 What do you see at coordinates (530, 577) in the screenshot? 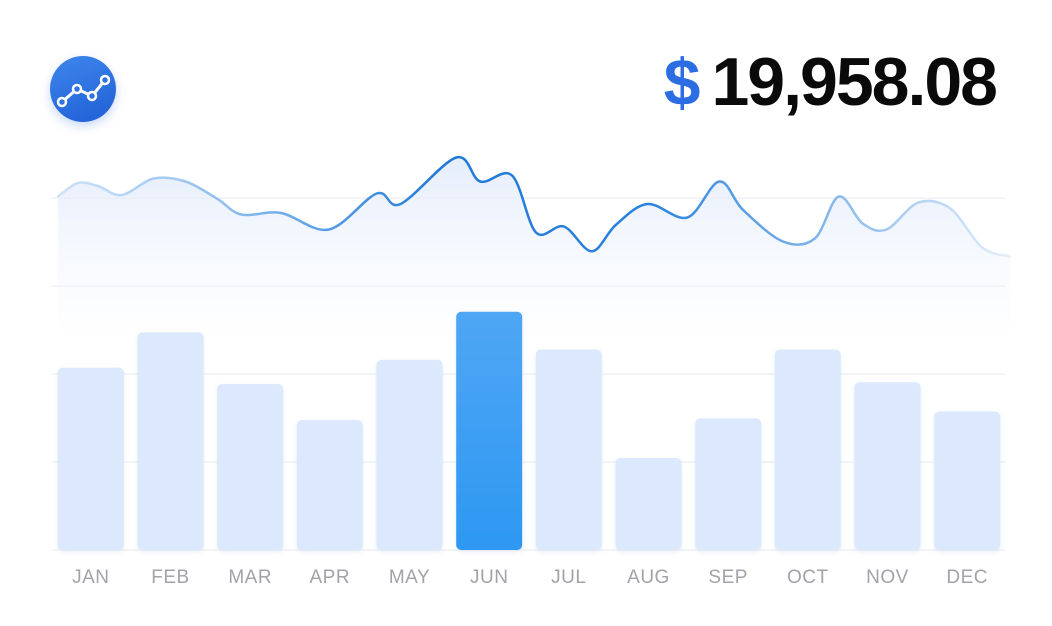
I see `month-labels: JAN FEB MAR APR MAY JUN JUL AUG SEP OCT NOV DEC` at bounding box center [530, 577].